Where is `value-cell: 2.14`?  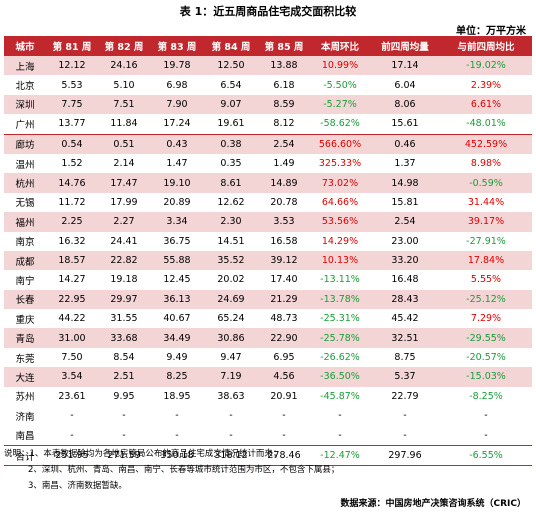 value-cell: 2.14 is located at coordinates (124, 164).